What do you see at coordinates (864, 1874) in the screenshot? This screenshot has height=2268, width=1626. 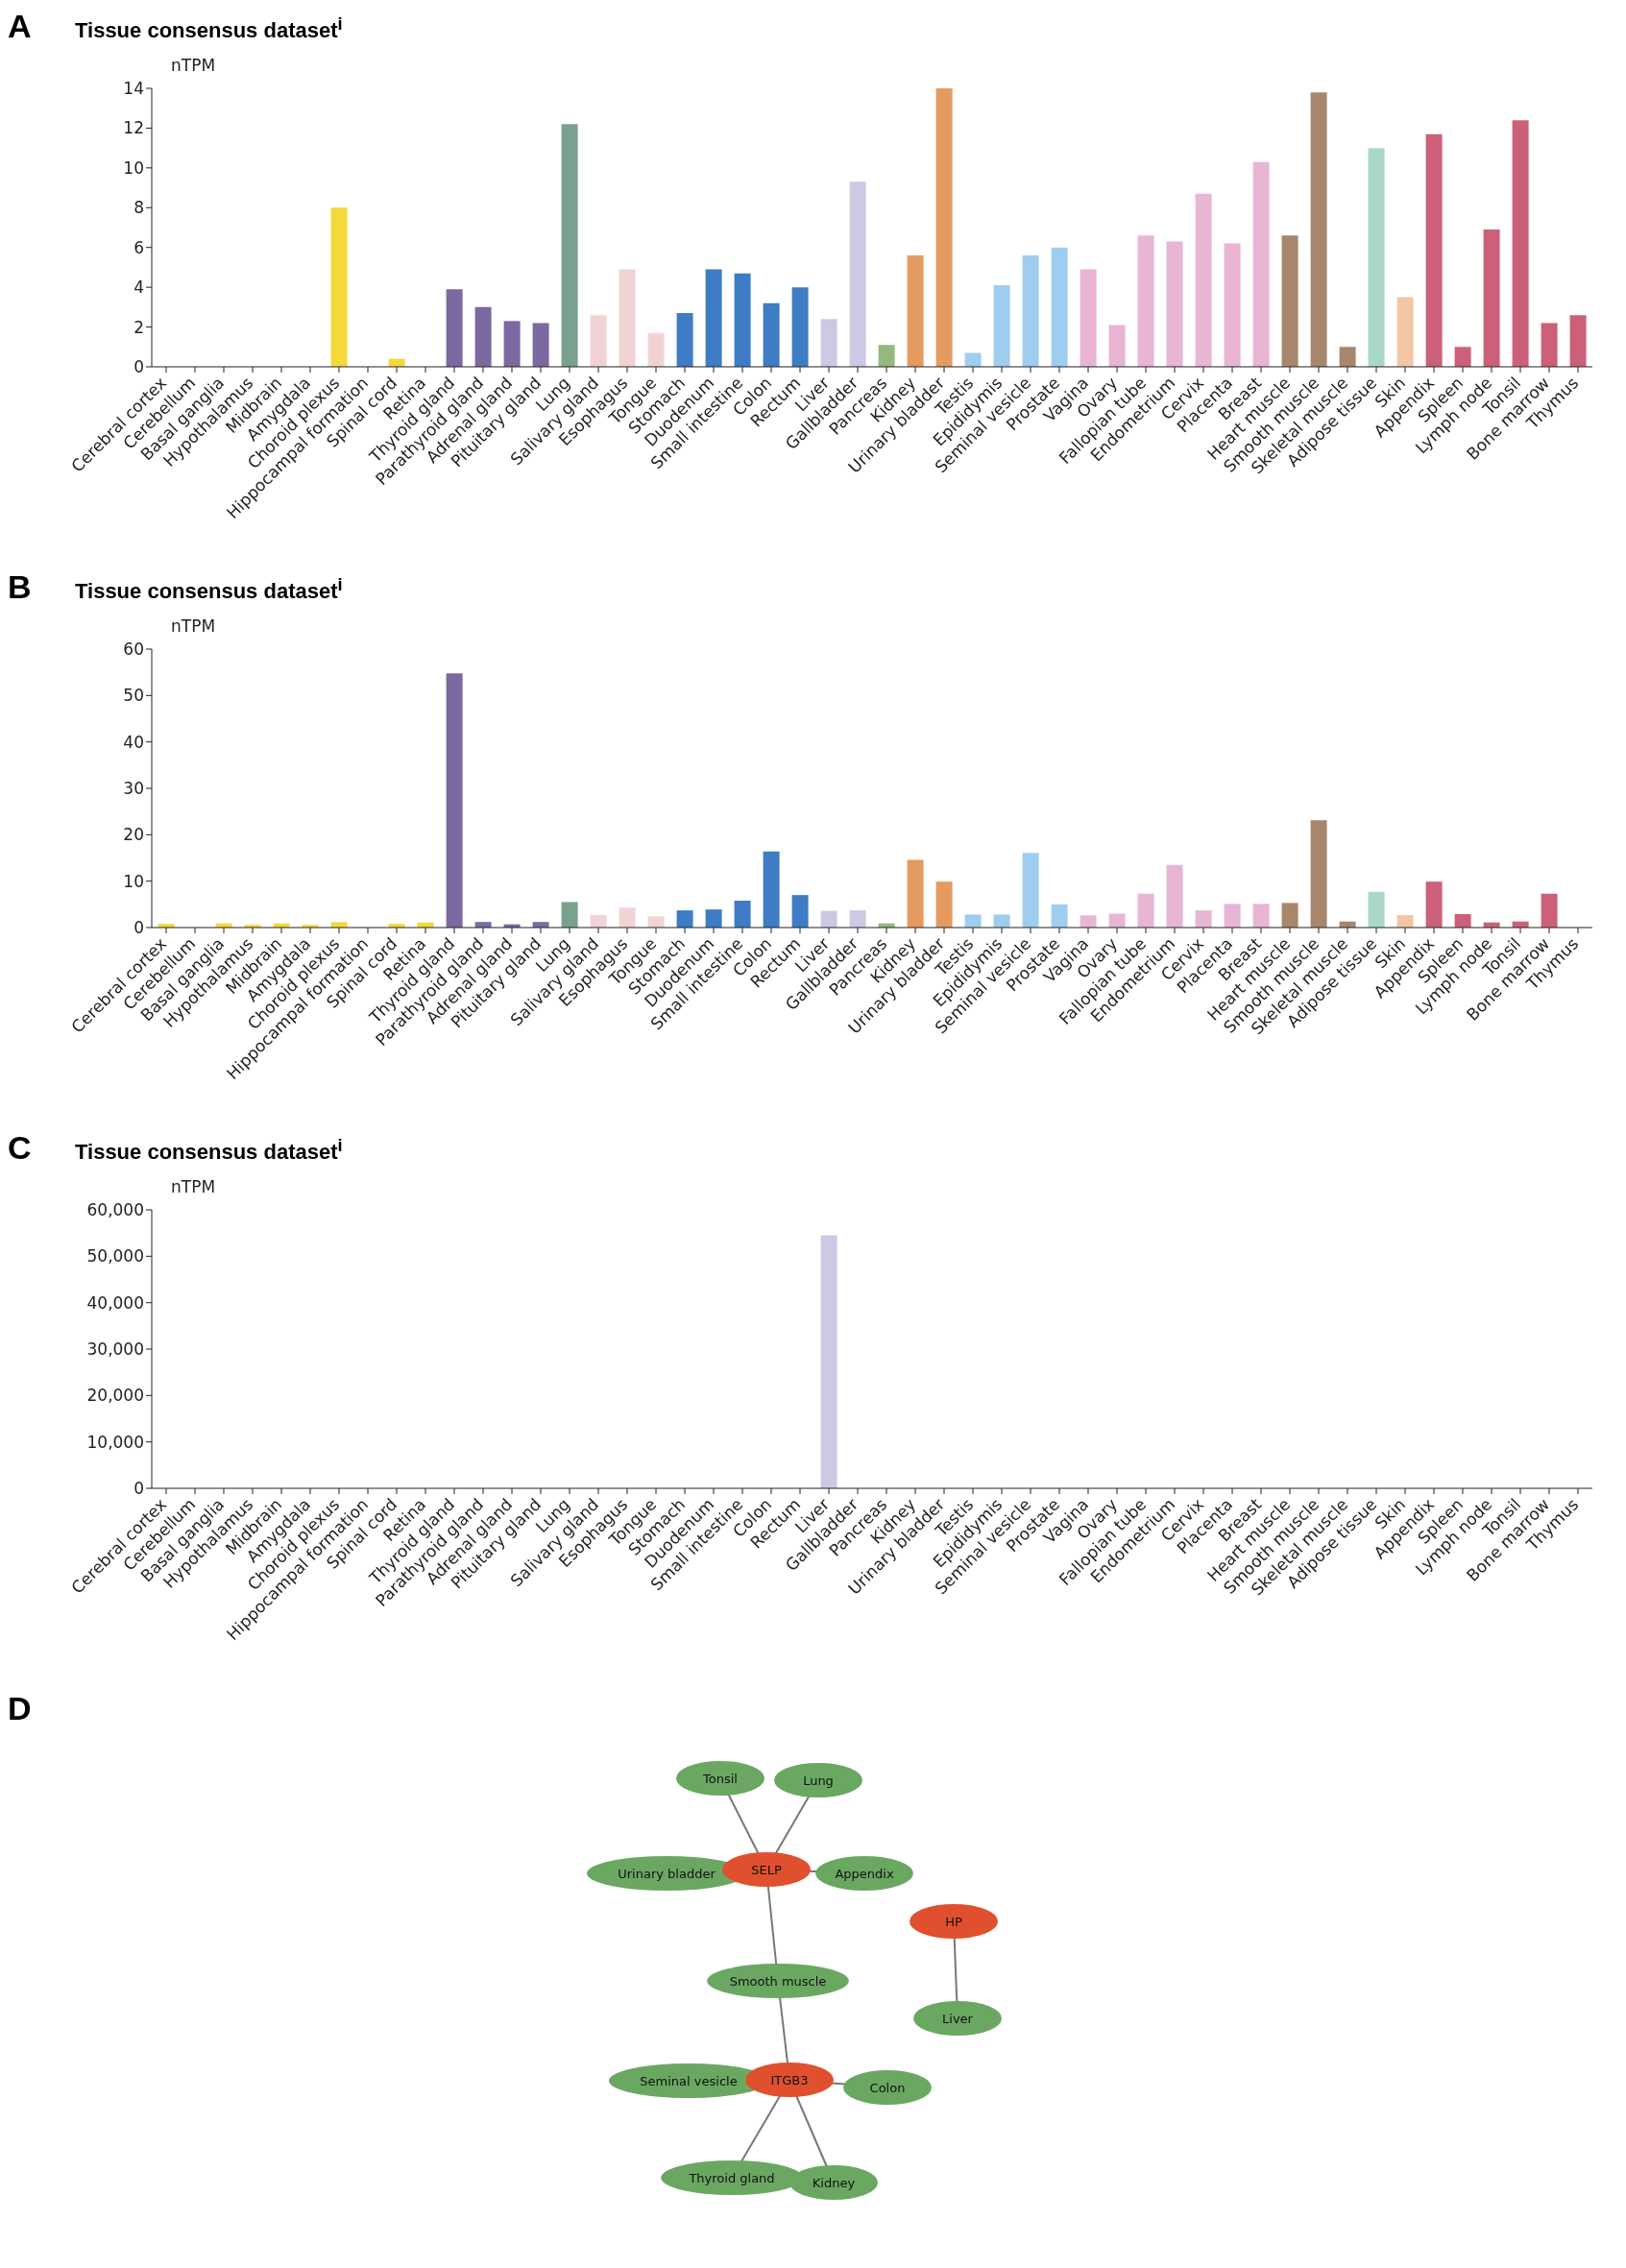 I see `category-label: Appendix` at bounding box center [864, 1874].